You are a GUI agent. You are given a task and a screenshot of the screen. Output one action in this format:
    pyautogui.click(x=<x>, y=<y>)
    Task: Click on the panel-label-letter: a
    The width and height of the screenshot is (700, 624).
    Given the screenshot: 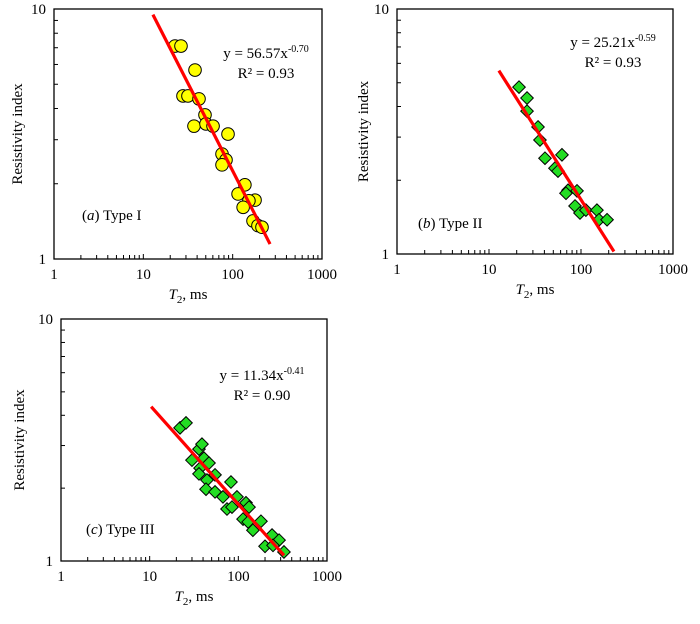 What is the action you would take?
    pyautogui.click(x=91, y=216)
    